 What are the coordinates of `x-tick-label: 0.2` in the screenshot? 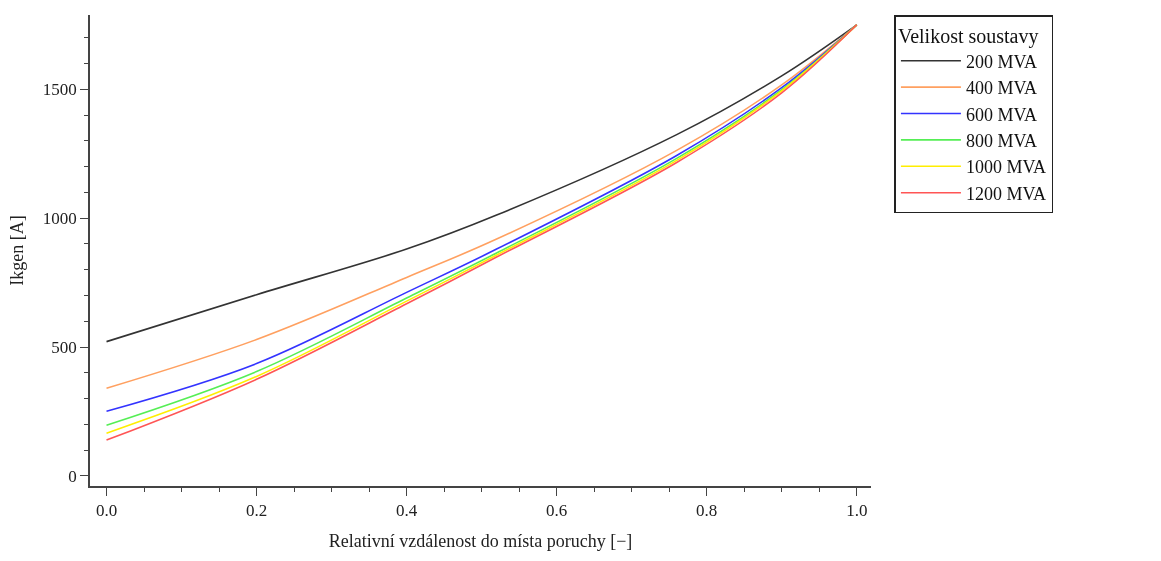 It's located at (256, 511).